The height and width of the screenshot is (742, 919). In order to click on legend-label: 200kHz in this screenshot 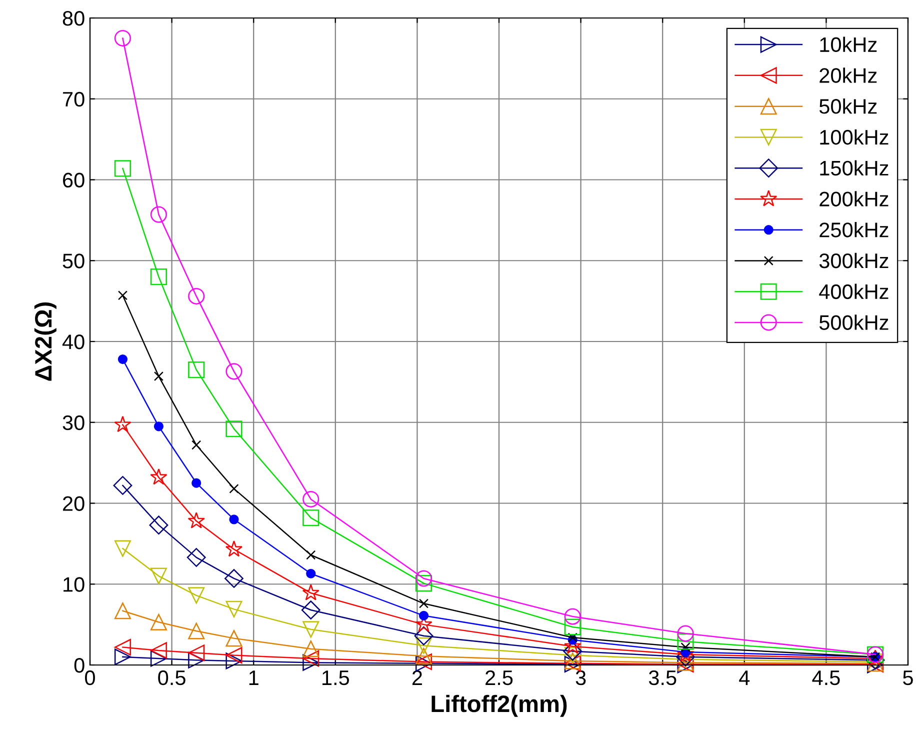, I will do `click(854, 198)`.